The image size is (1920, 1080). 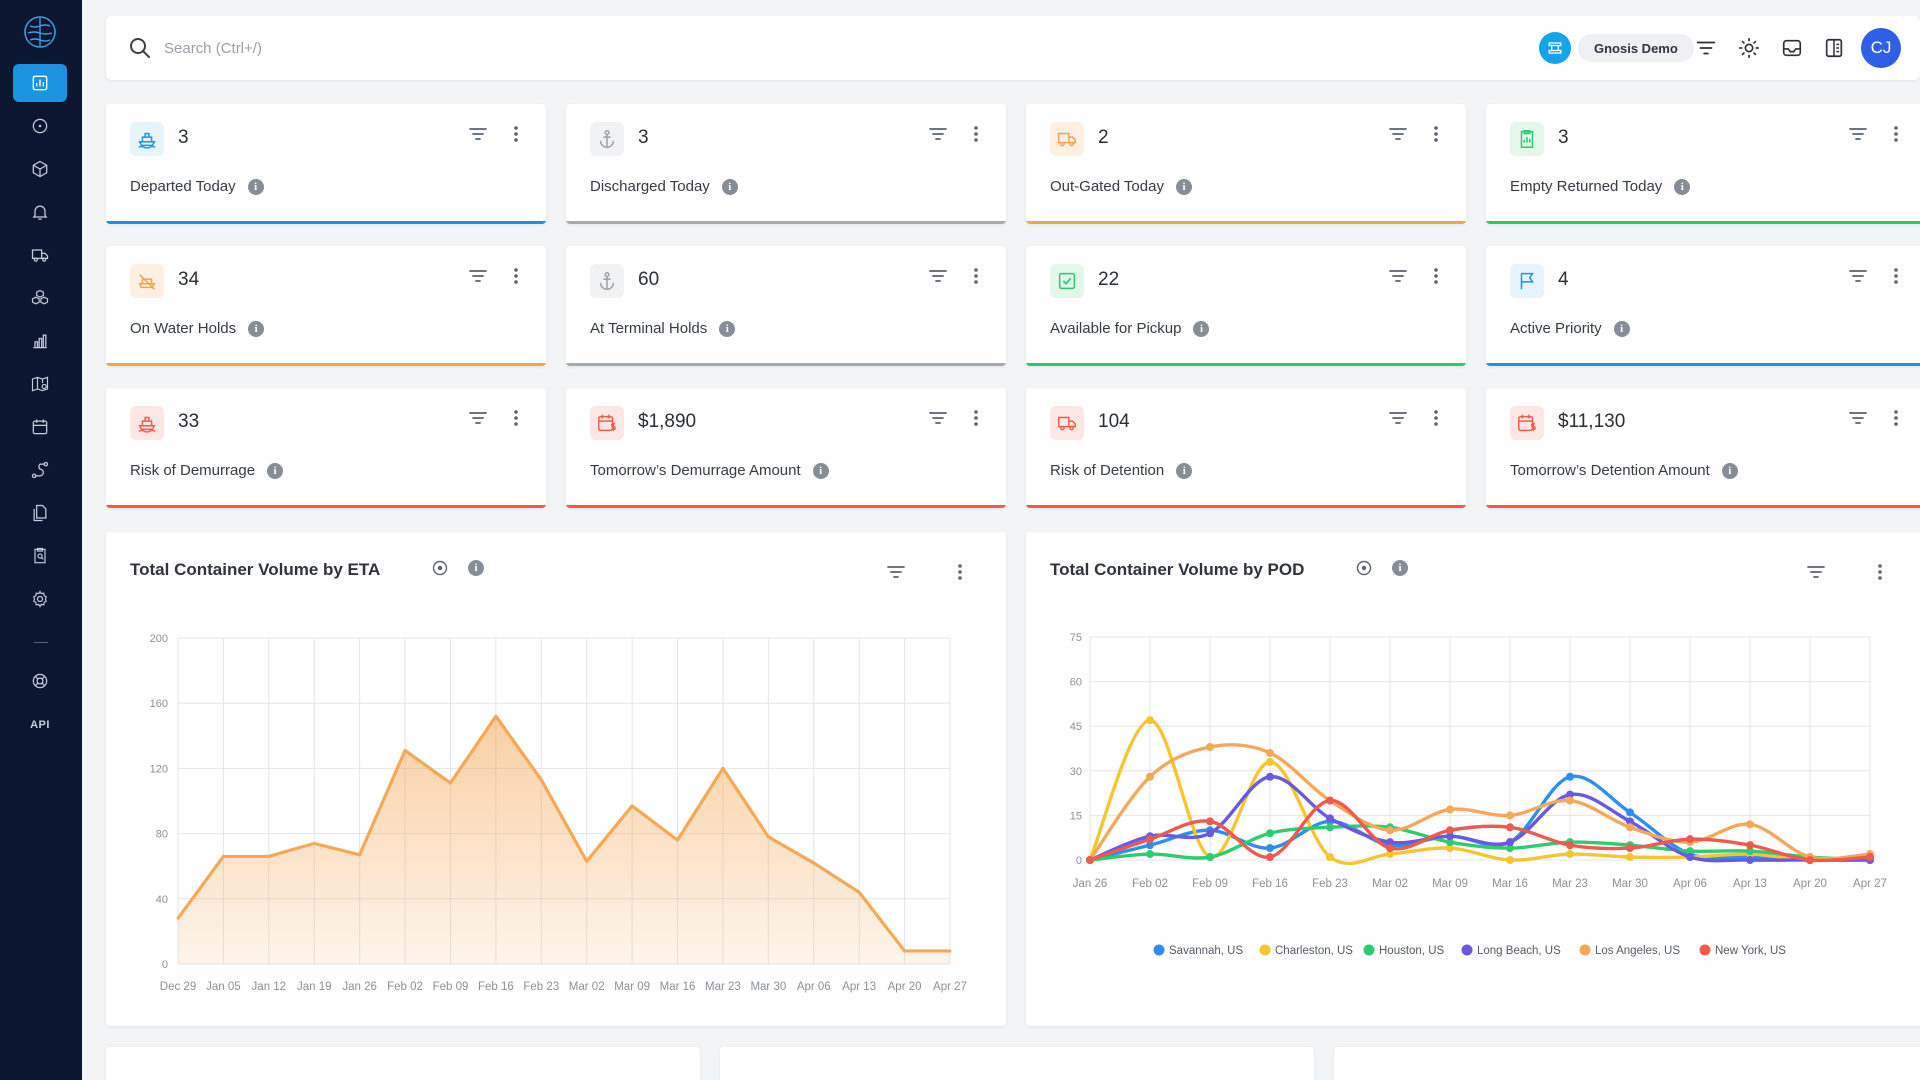 What do you see at coordinates (40, 341) in the screenshot?
I see `sidebar-item-bar-chart` at bounding box center [40, 341].